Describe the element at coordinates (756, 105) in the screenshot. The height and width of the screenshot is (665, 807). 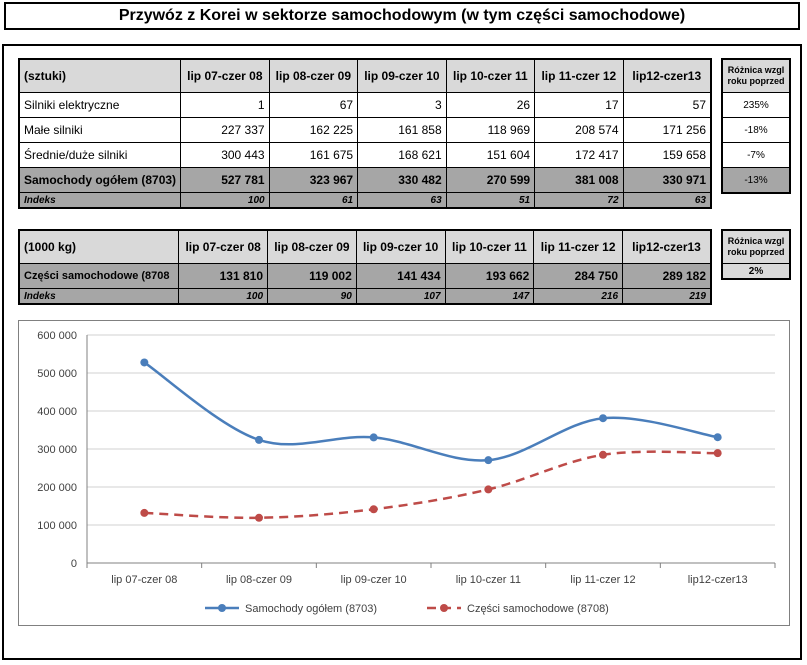
I see `diff-cell: 235%` at that location.